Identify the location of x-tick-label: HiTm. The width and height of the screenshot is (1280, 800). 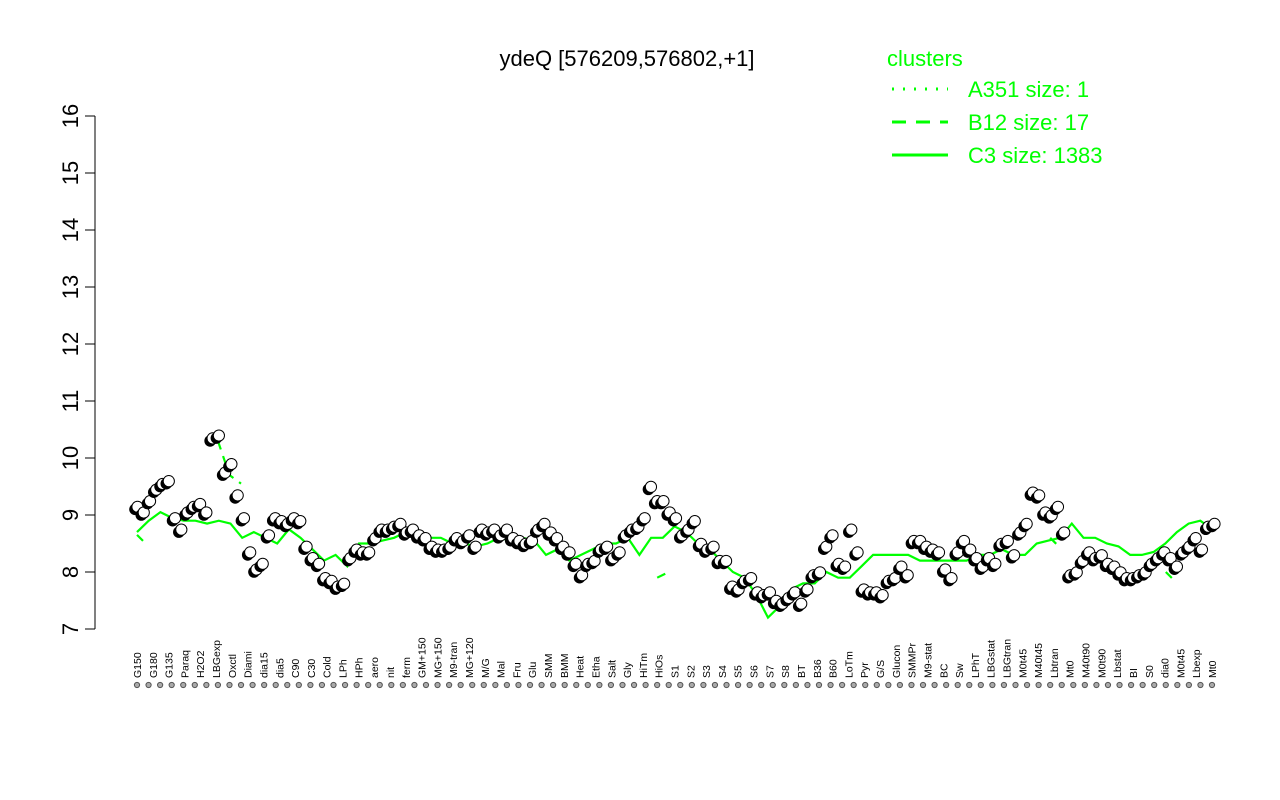
(644, 665).